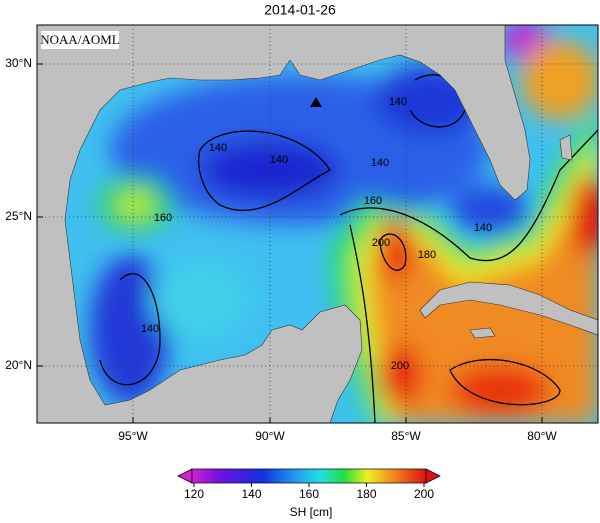 The image size is (600, 523). Describe the element at coordinates (18, 216) in the screenshot. I see `lat-label: 25°N` at that location.